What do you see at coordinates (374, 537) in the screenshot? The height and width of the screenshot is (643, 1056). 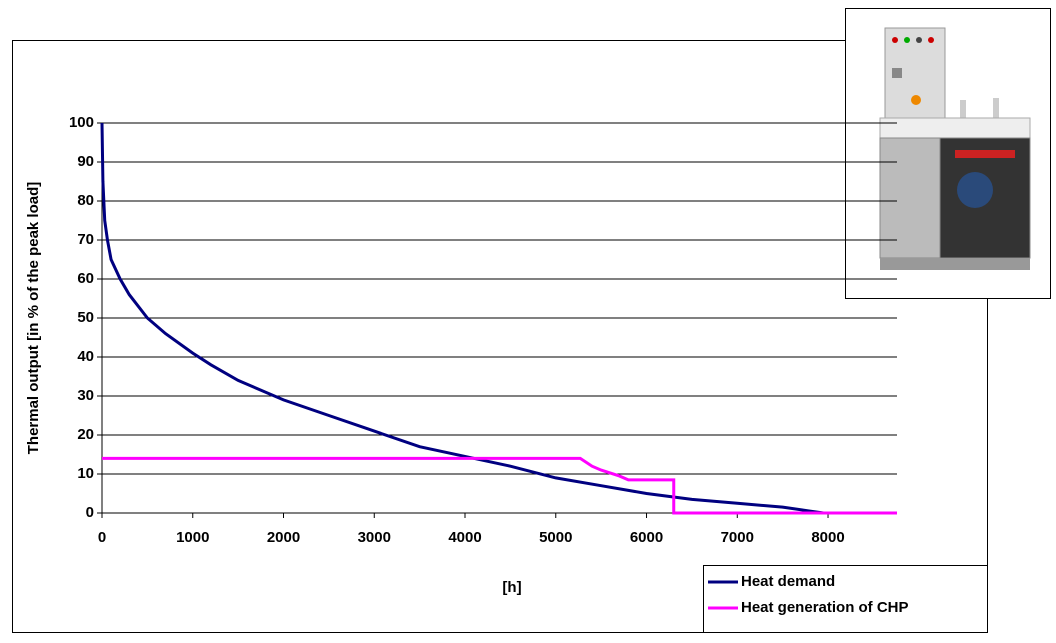 I see `x-tick-label: 3000` at bounding box center [374, 537].